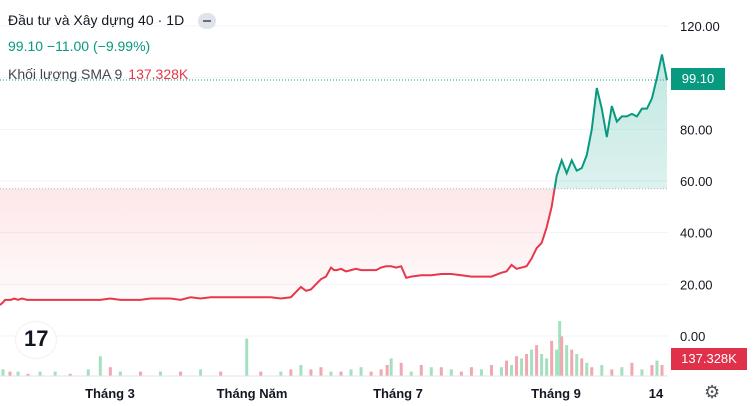  Describe the element at coordinates (398, 393) in the screenshot. I see `x-tick-label: Tháng 7` at that location.